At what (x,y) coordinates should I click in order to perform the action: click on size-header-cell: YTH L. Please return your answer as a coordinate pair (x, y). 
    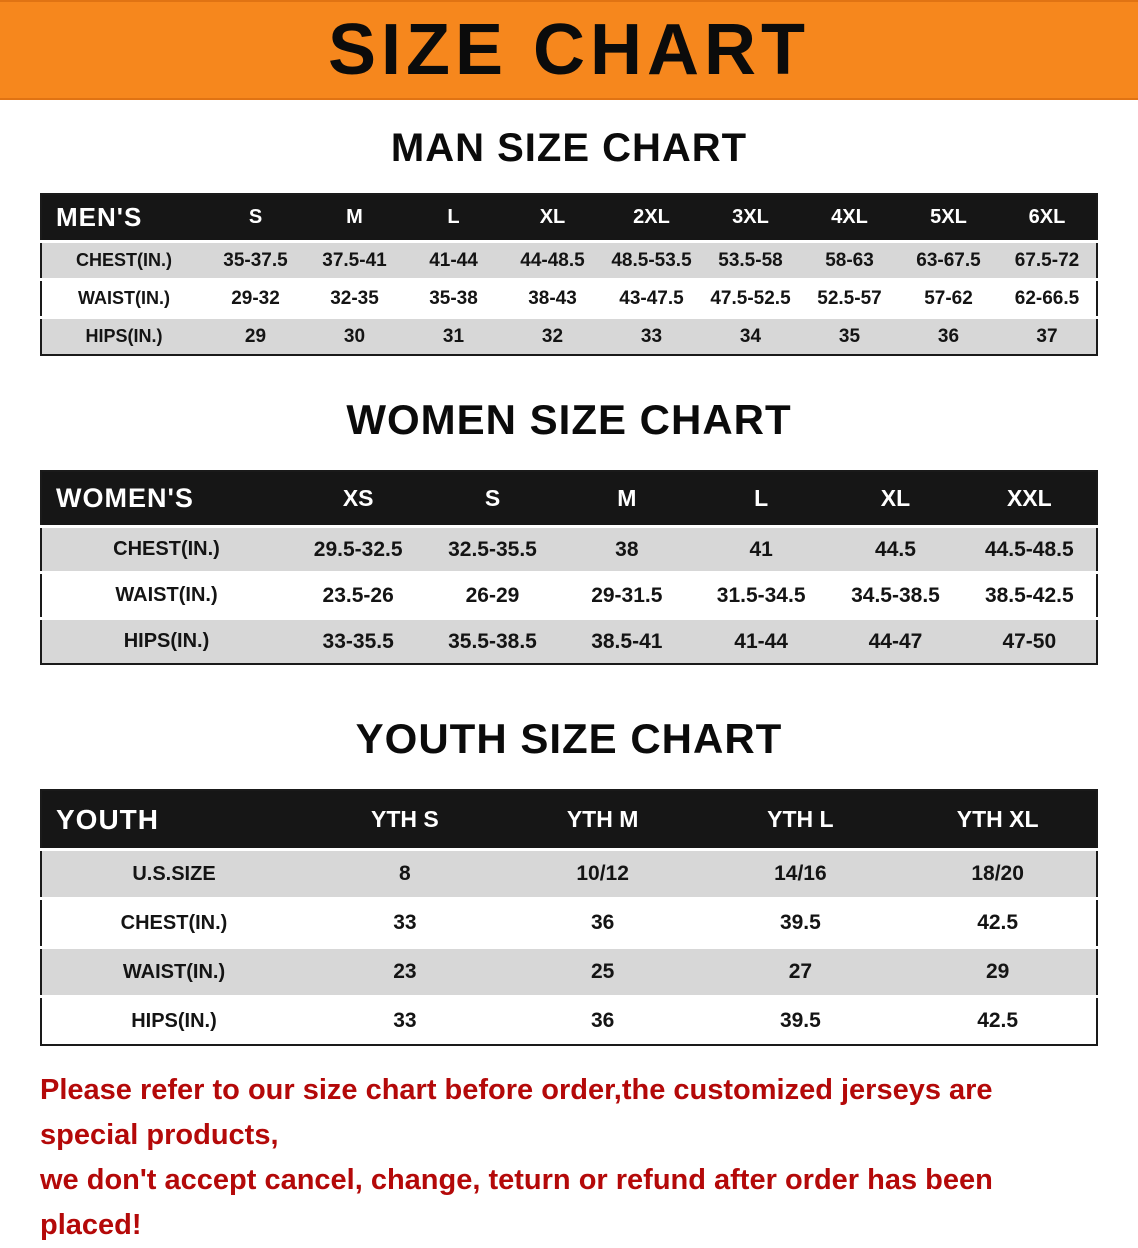
    Looking at the image, I should click on (800, 820).